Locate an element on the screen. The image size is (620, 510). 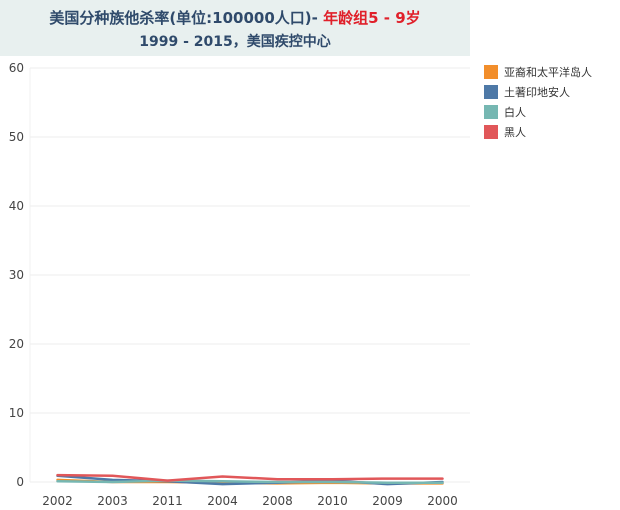
chart-subtitle: 1999 - 2015，美国疾控中心 is located at coordinates (235, 42).